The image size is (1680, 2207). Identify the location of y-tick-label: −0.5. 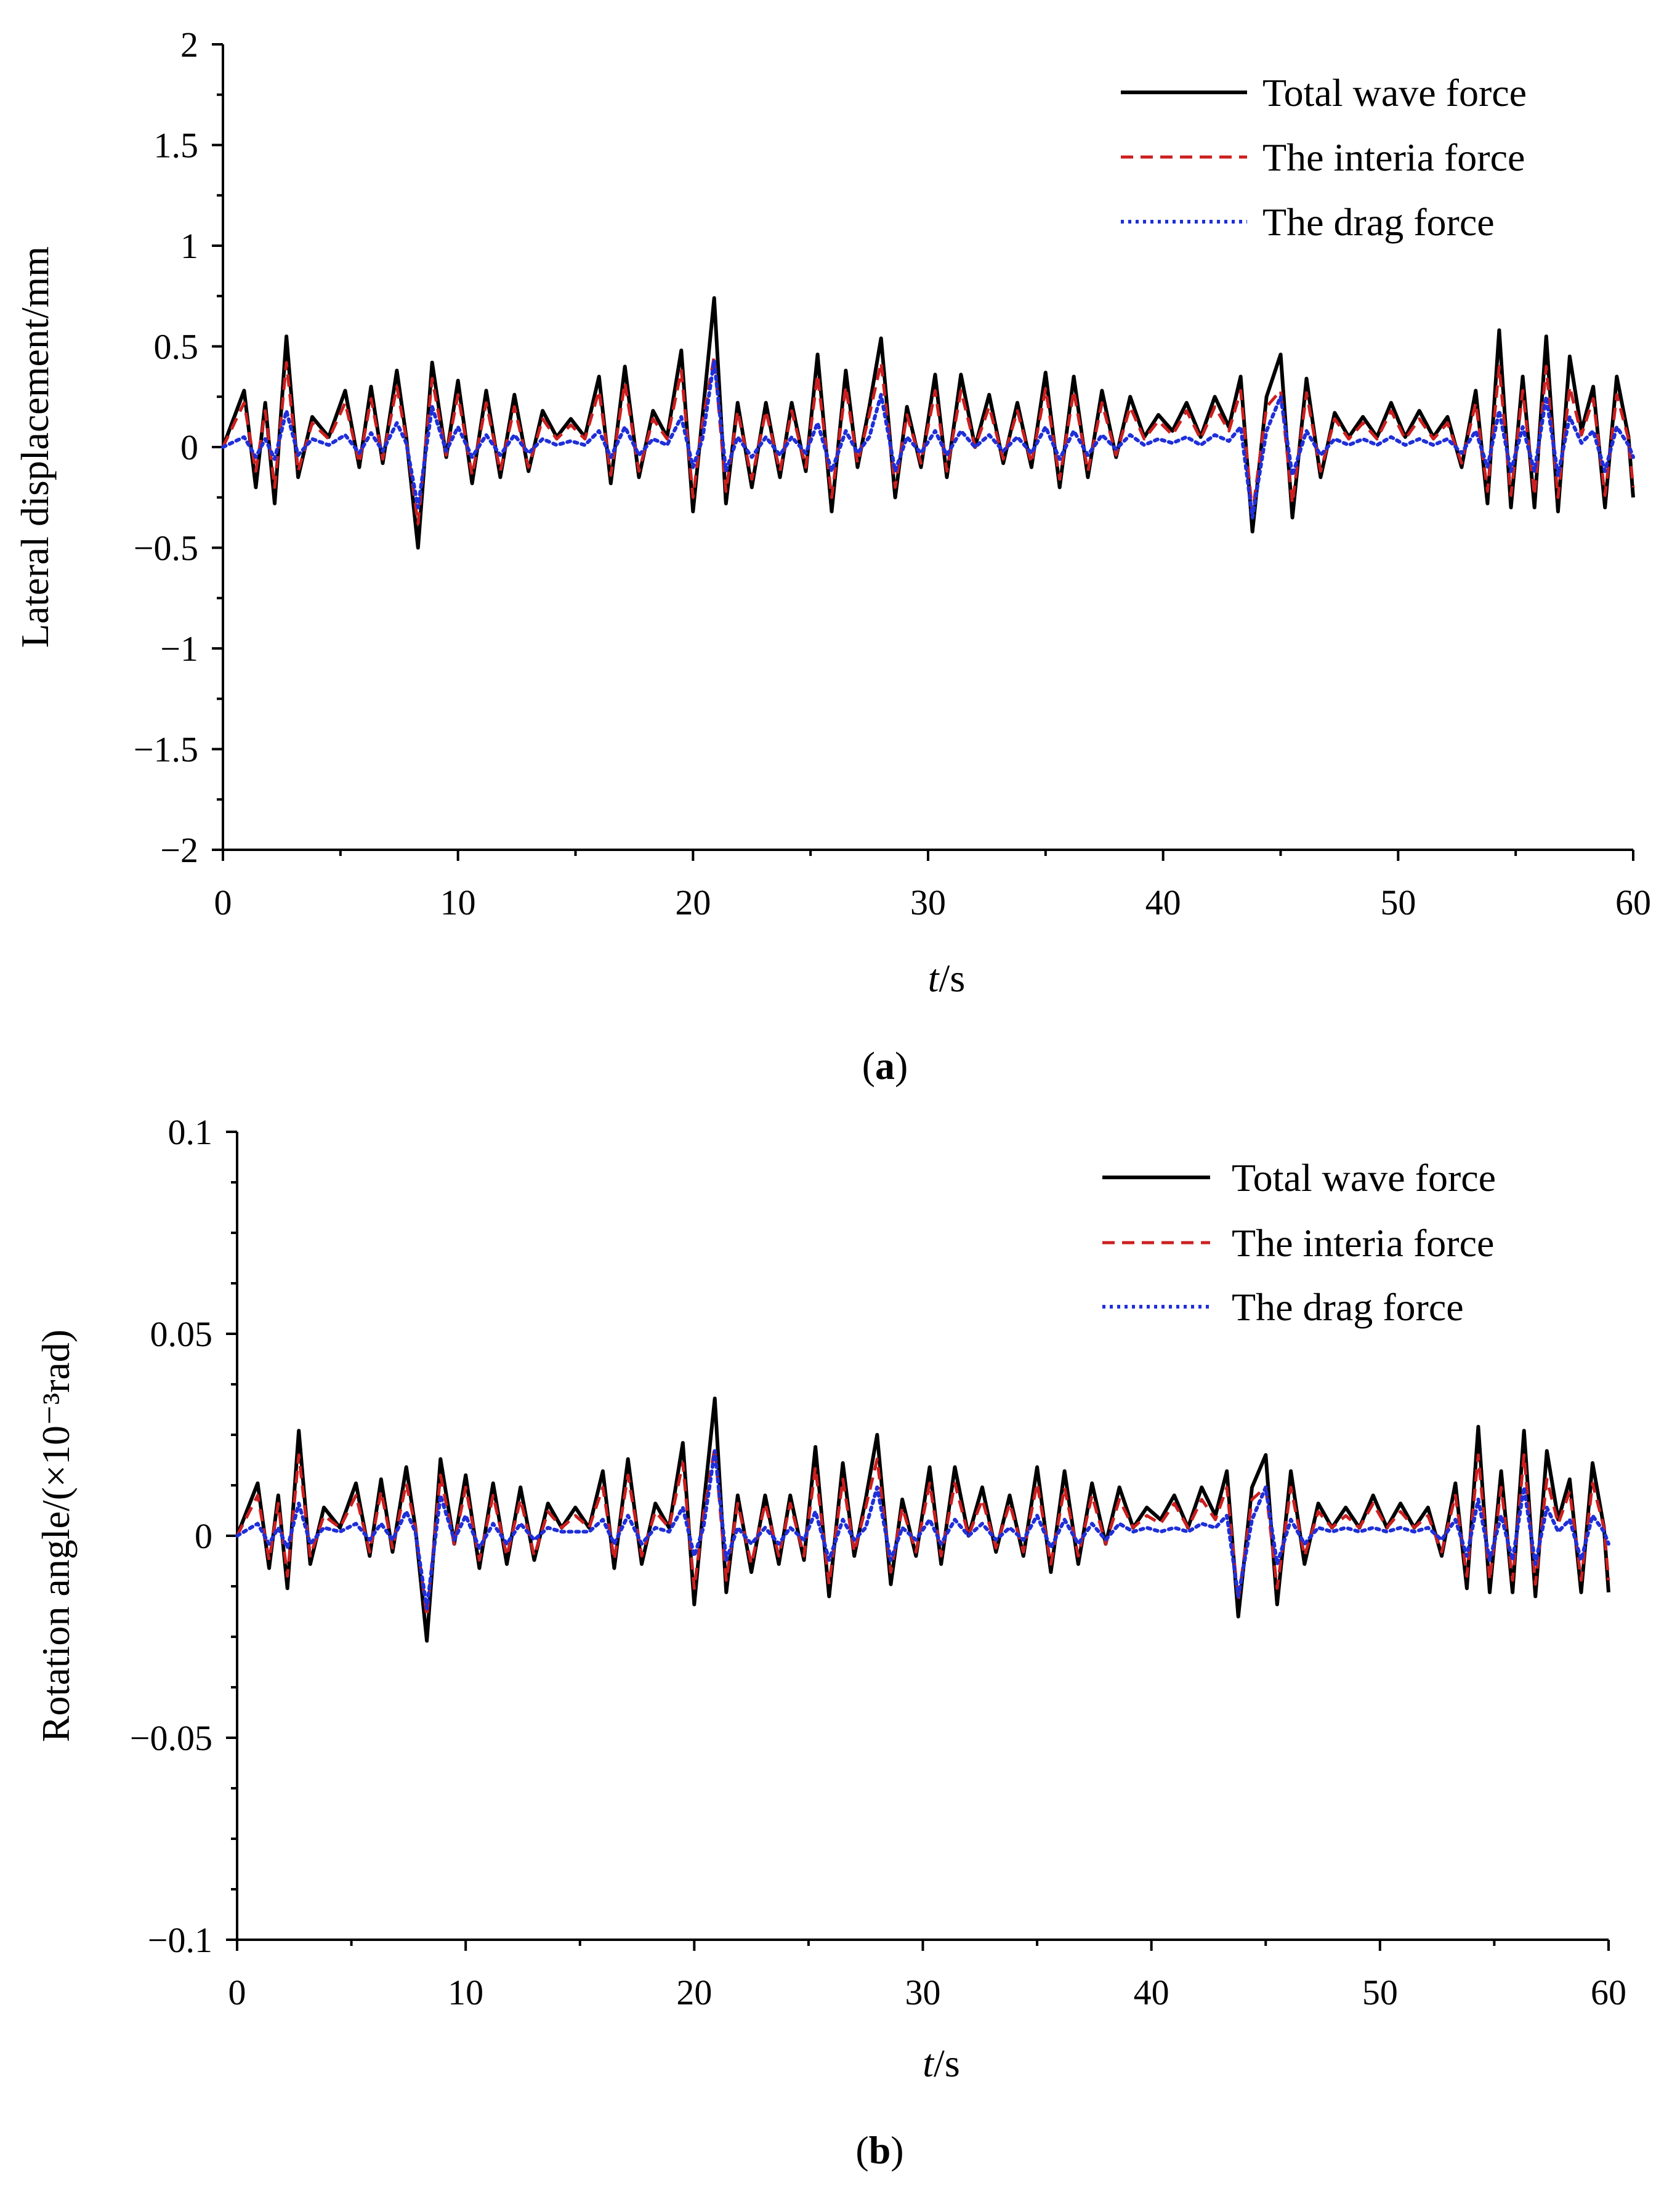
(166, 548).